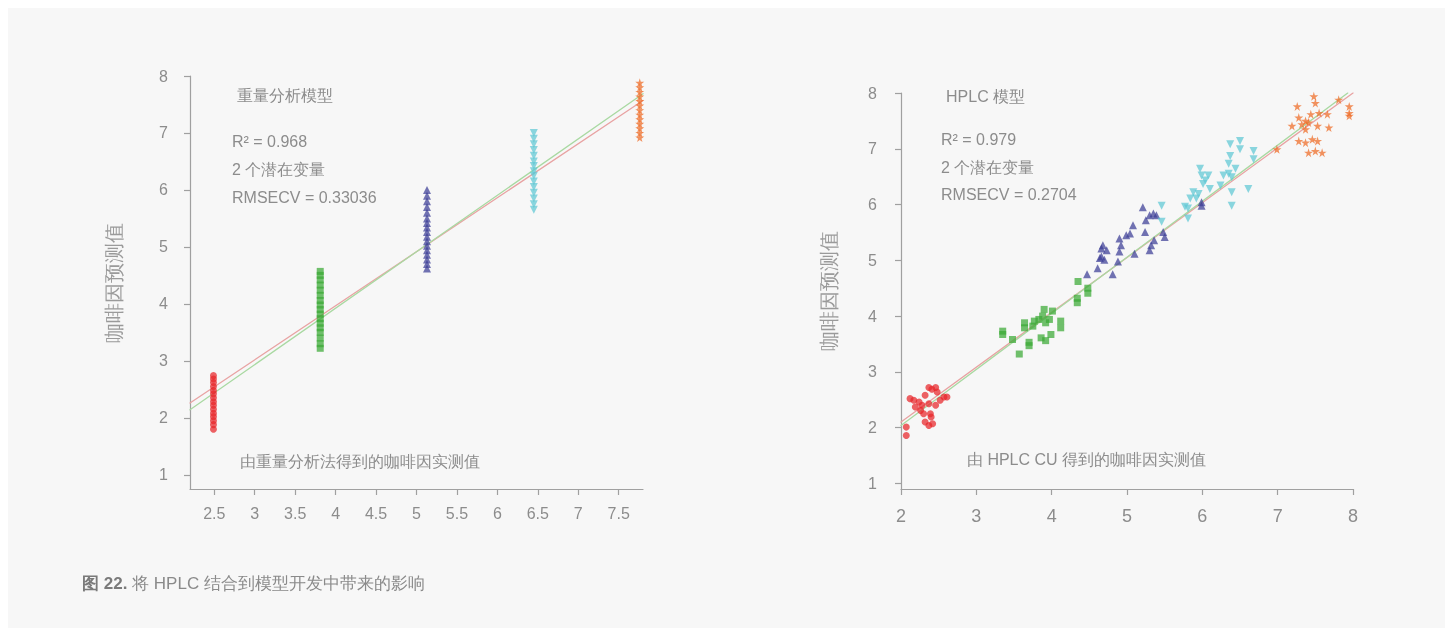 This screenshot has height=635, width=1453. Describe the element at coordinates (285, 95) in the screenshot. I see `text: 重量分析模型` at that location.